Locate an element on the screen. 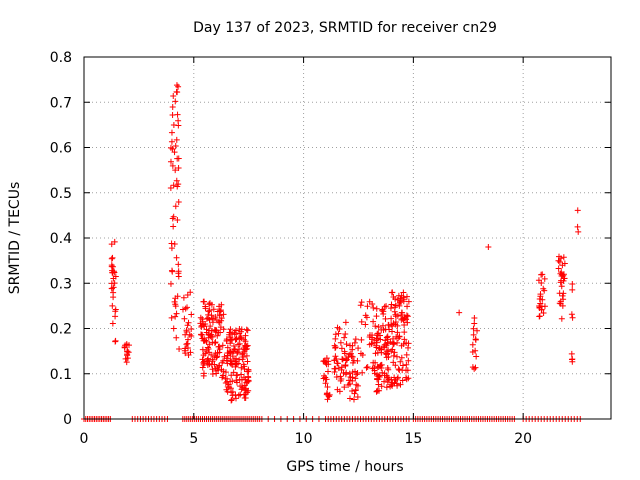 The width and height of the screenshot is (640, 480). x-tick-label: 5 is located at coordinates (193, 439).